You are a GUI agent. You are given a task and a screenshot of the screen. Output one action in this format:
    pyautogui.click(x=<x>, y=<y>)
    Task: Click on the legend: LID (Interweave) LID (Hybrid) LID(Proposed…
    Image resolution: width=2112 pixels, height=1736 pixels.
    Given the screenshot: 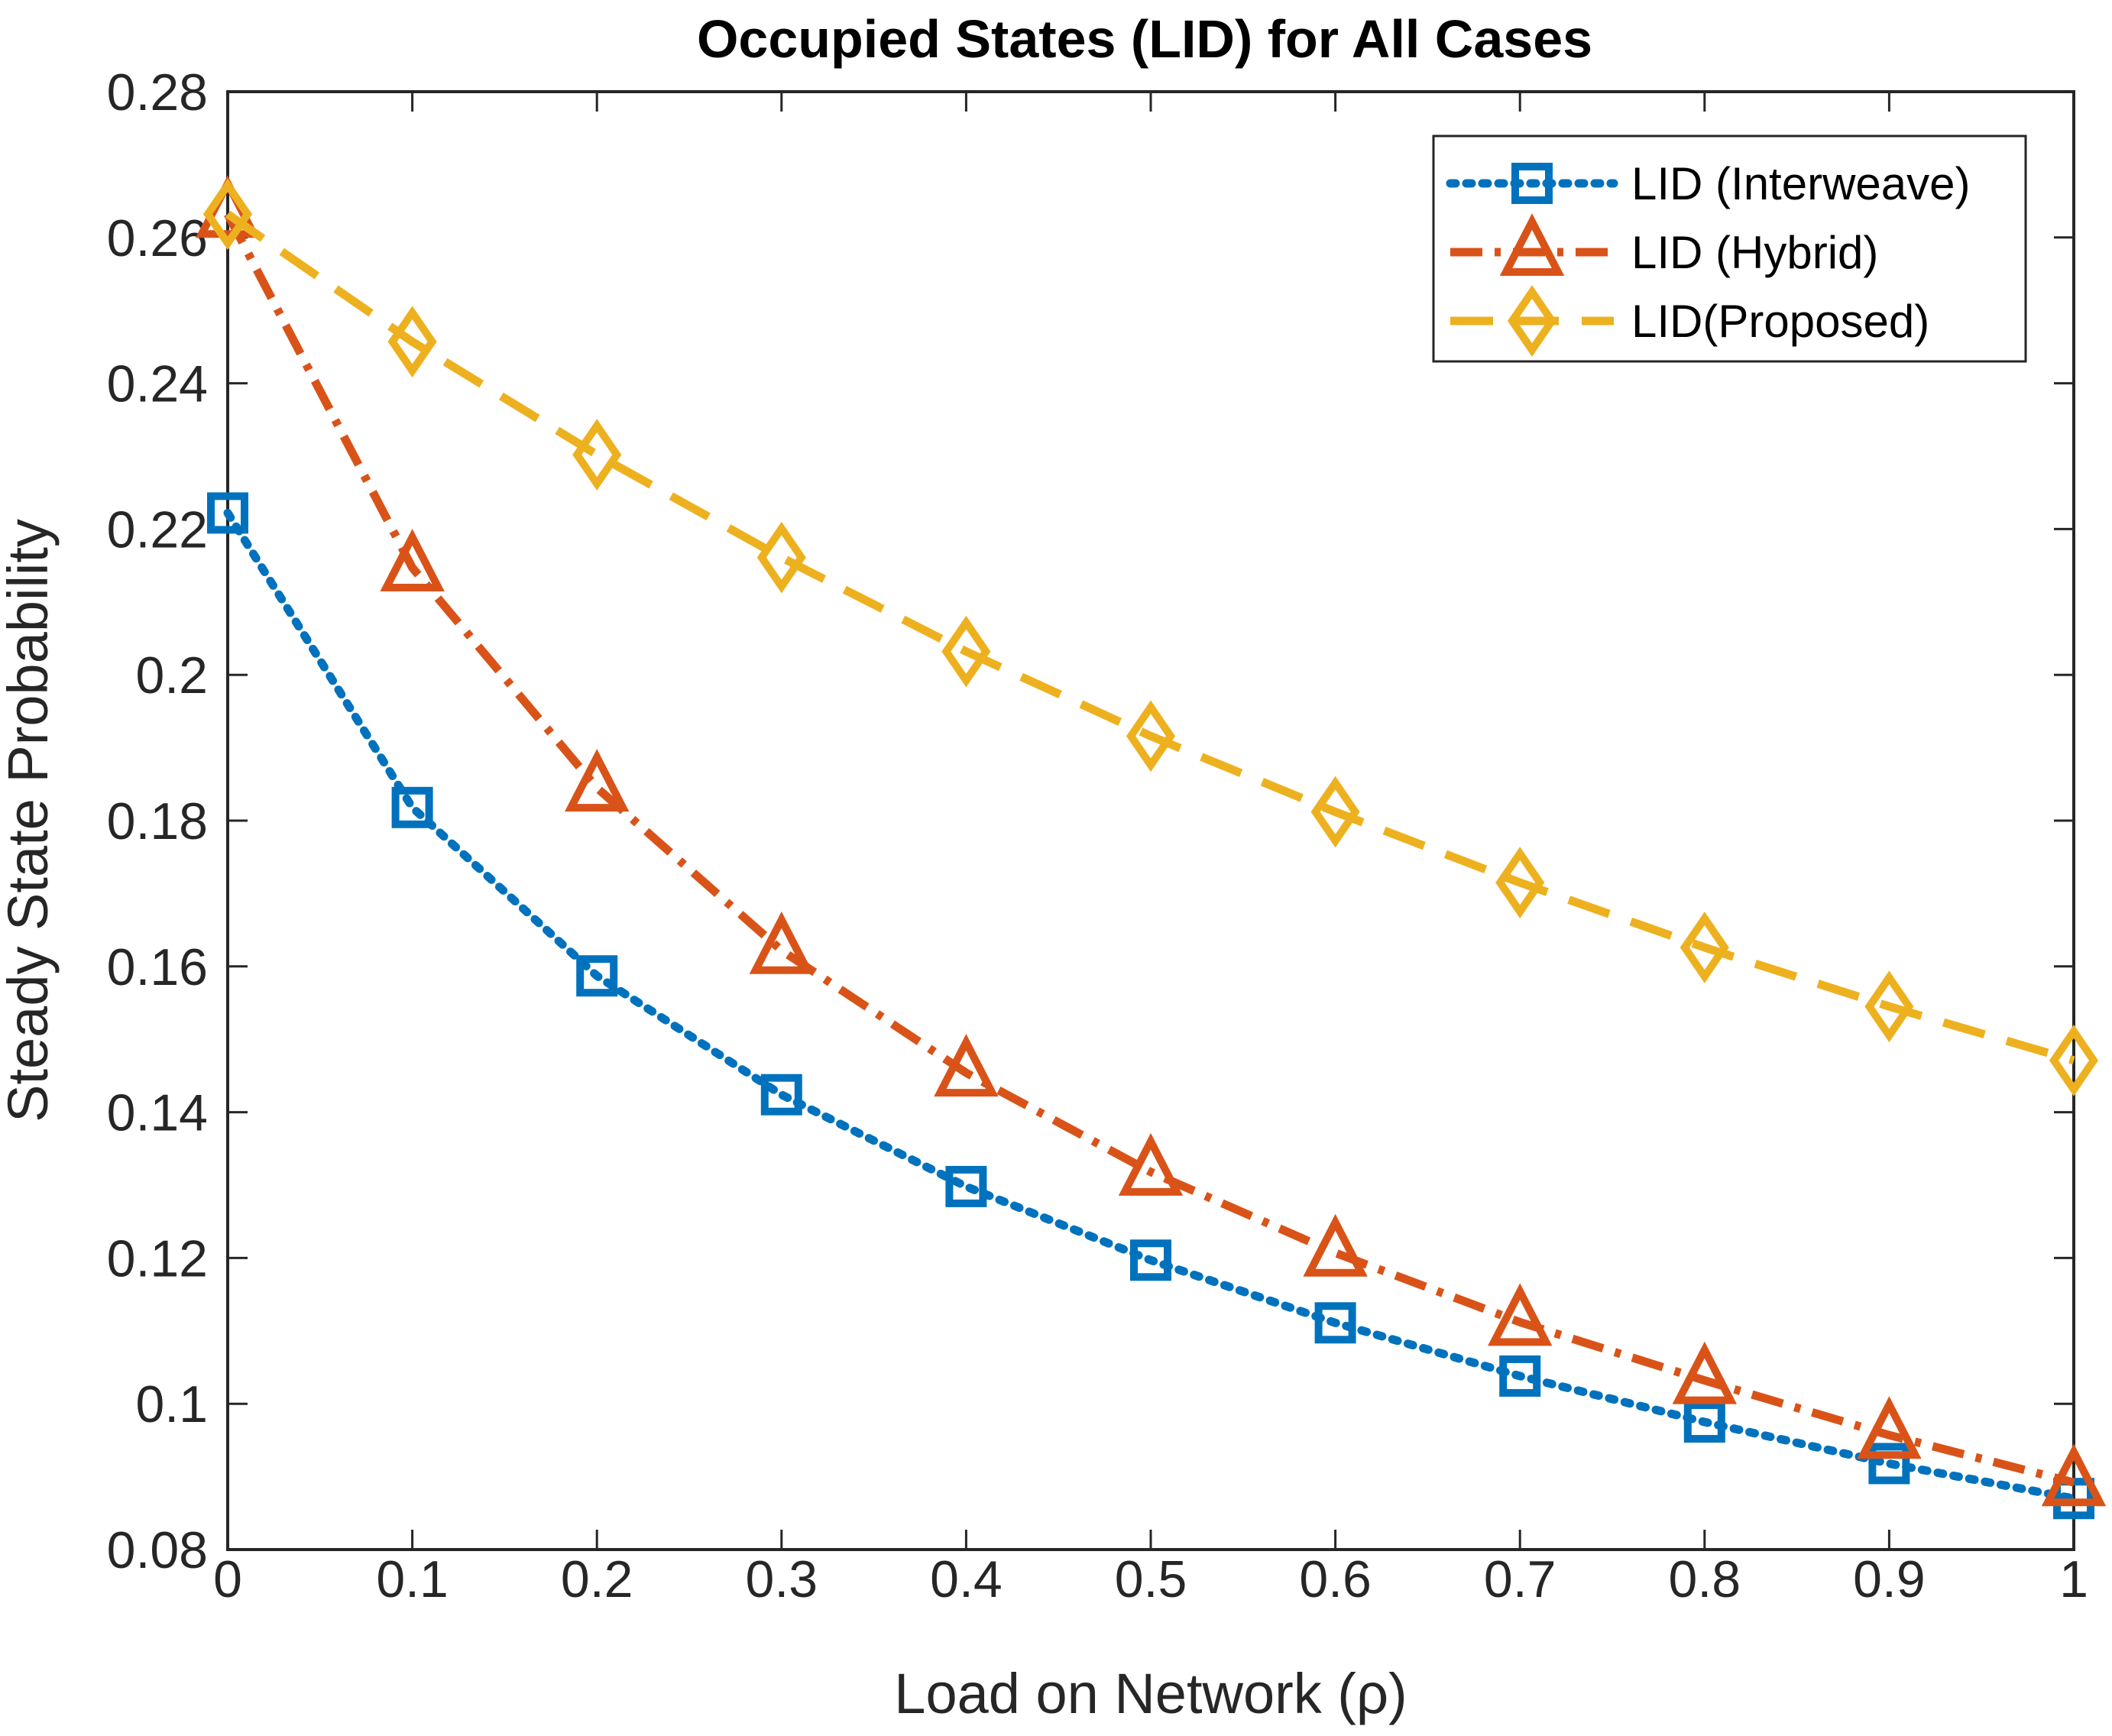 What is the action you would take?
    pyautogui.click(x=1729, y=248)
    